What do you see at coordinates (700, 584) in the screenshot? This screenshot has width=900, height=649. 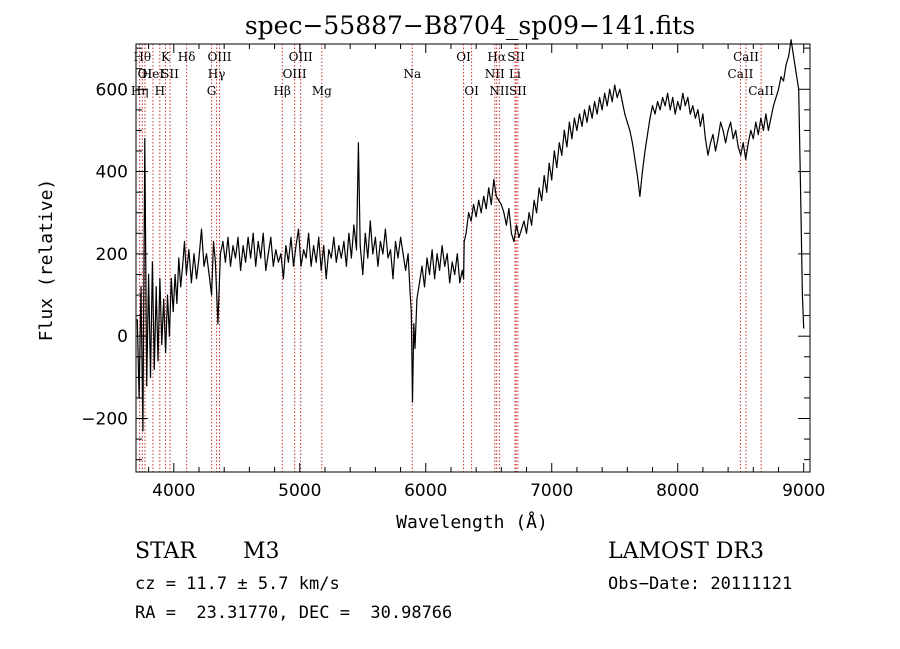 I see `obs-date: Obs−Date: 20111121` at bounding box center [700, 584].